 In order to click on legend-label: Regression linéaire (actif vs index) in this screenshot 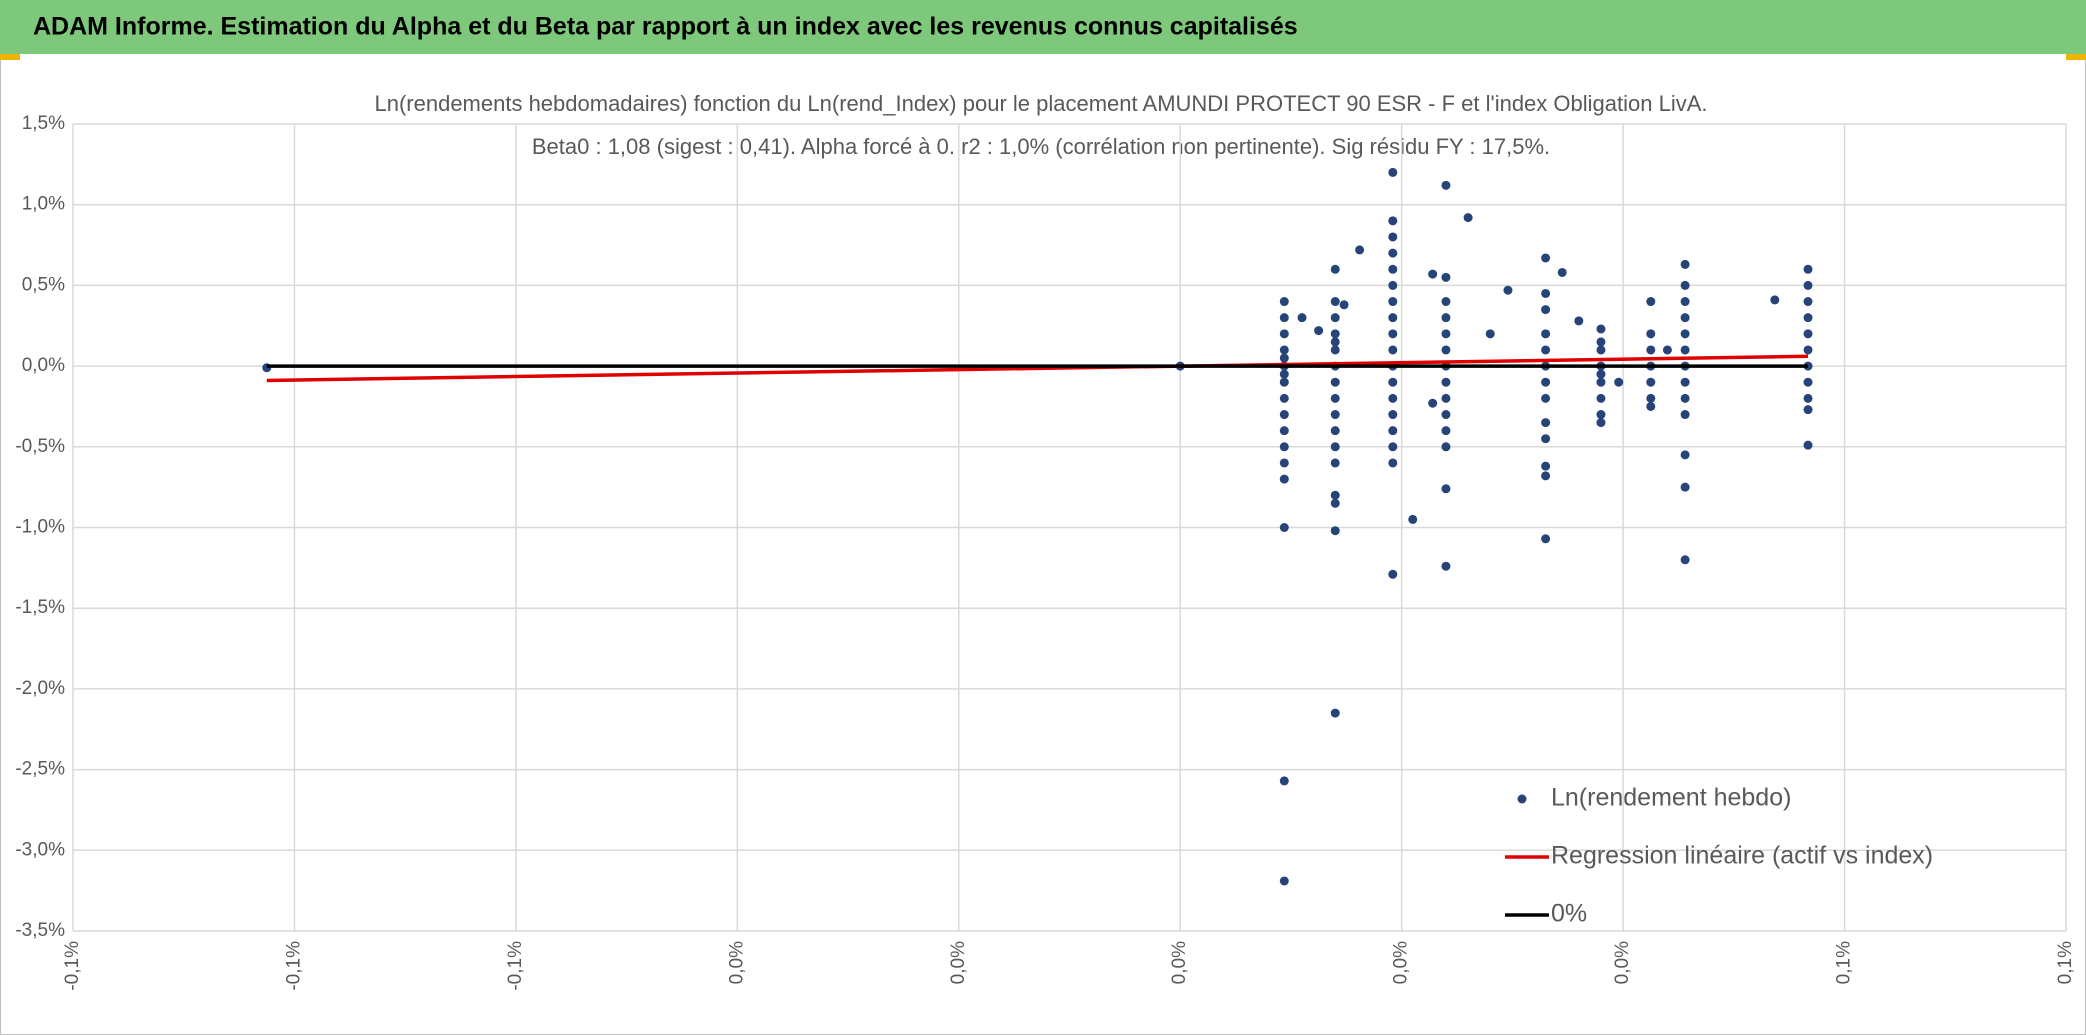, I will do `click(1742, 856)`.